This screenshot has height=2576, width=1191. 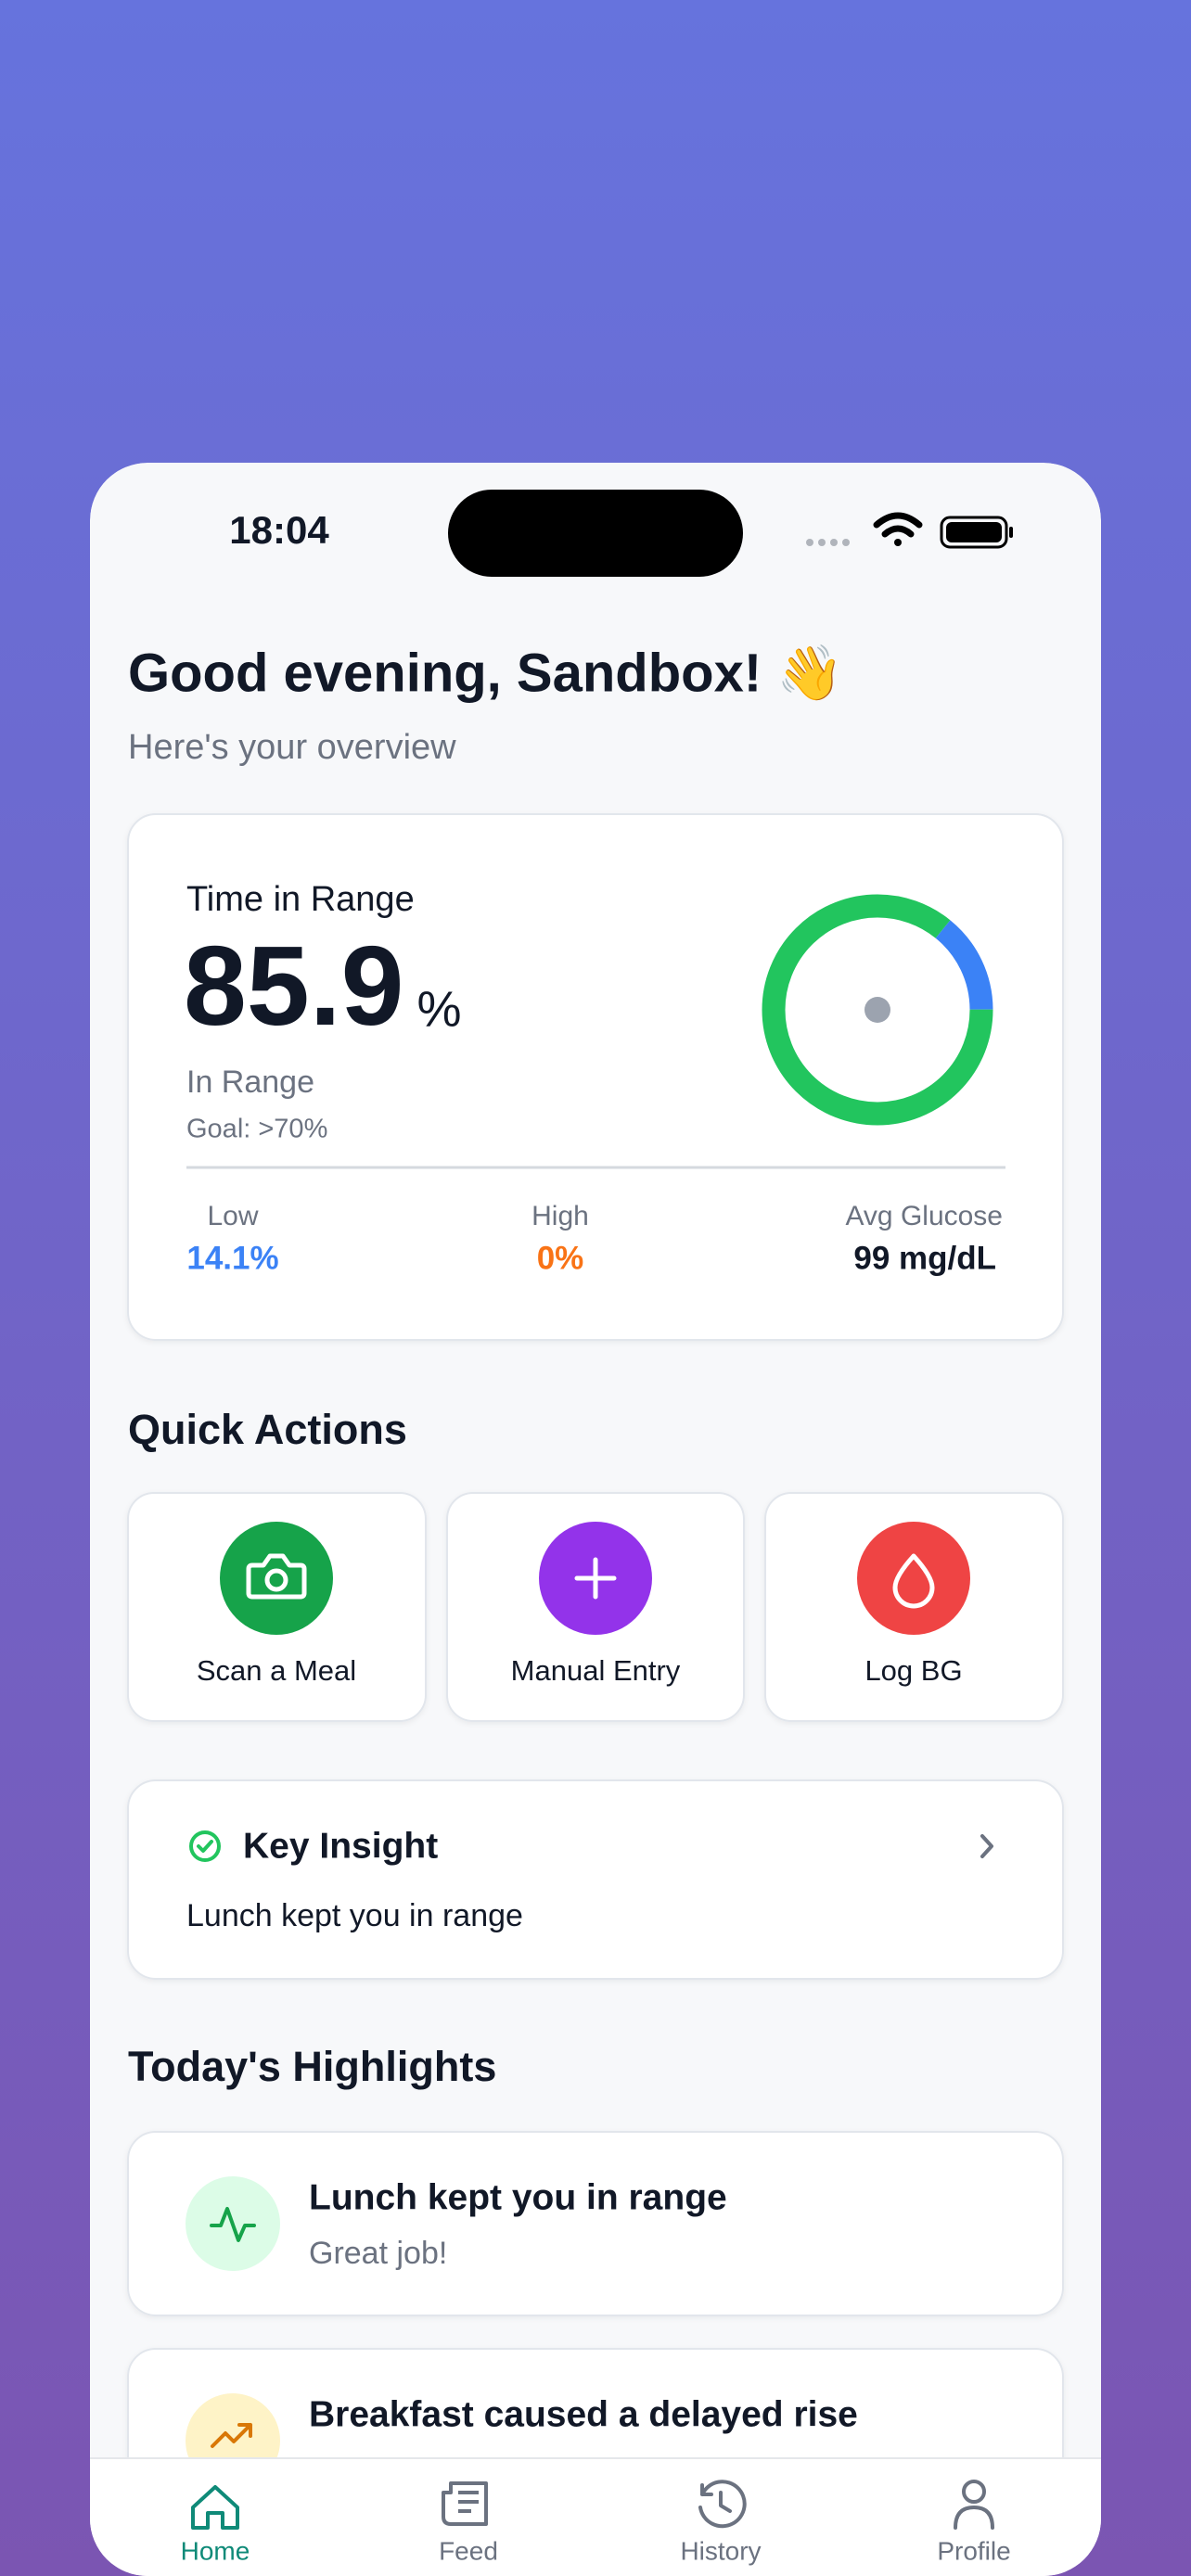 I want to click on action-label: Log BG, so click(x=913, y=1671).